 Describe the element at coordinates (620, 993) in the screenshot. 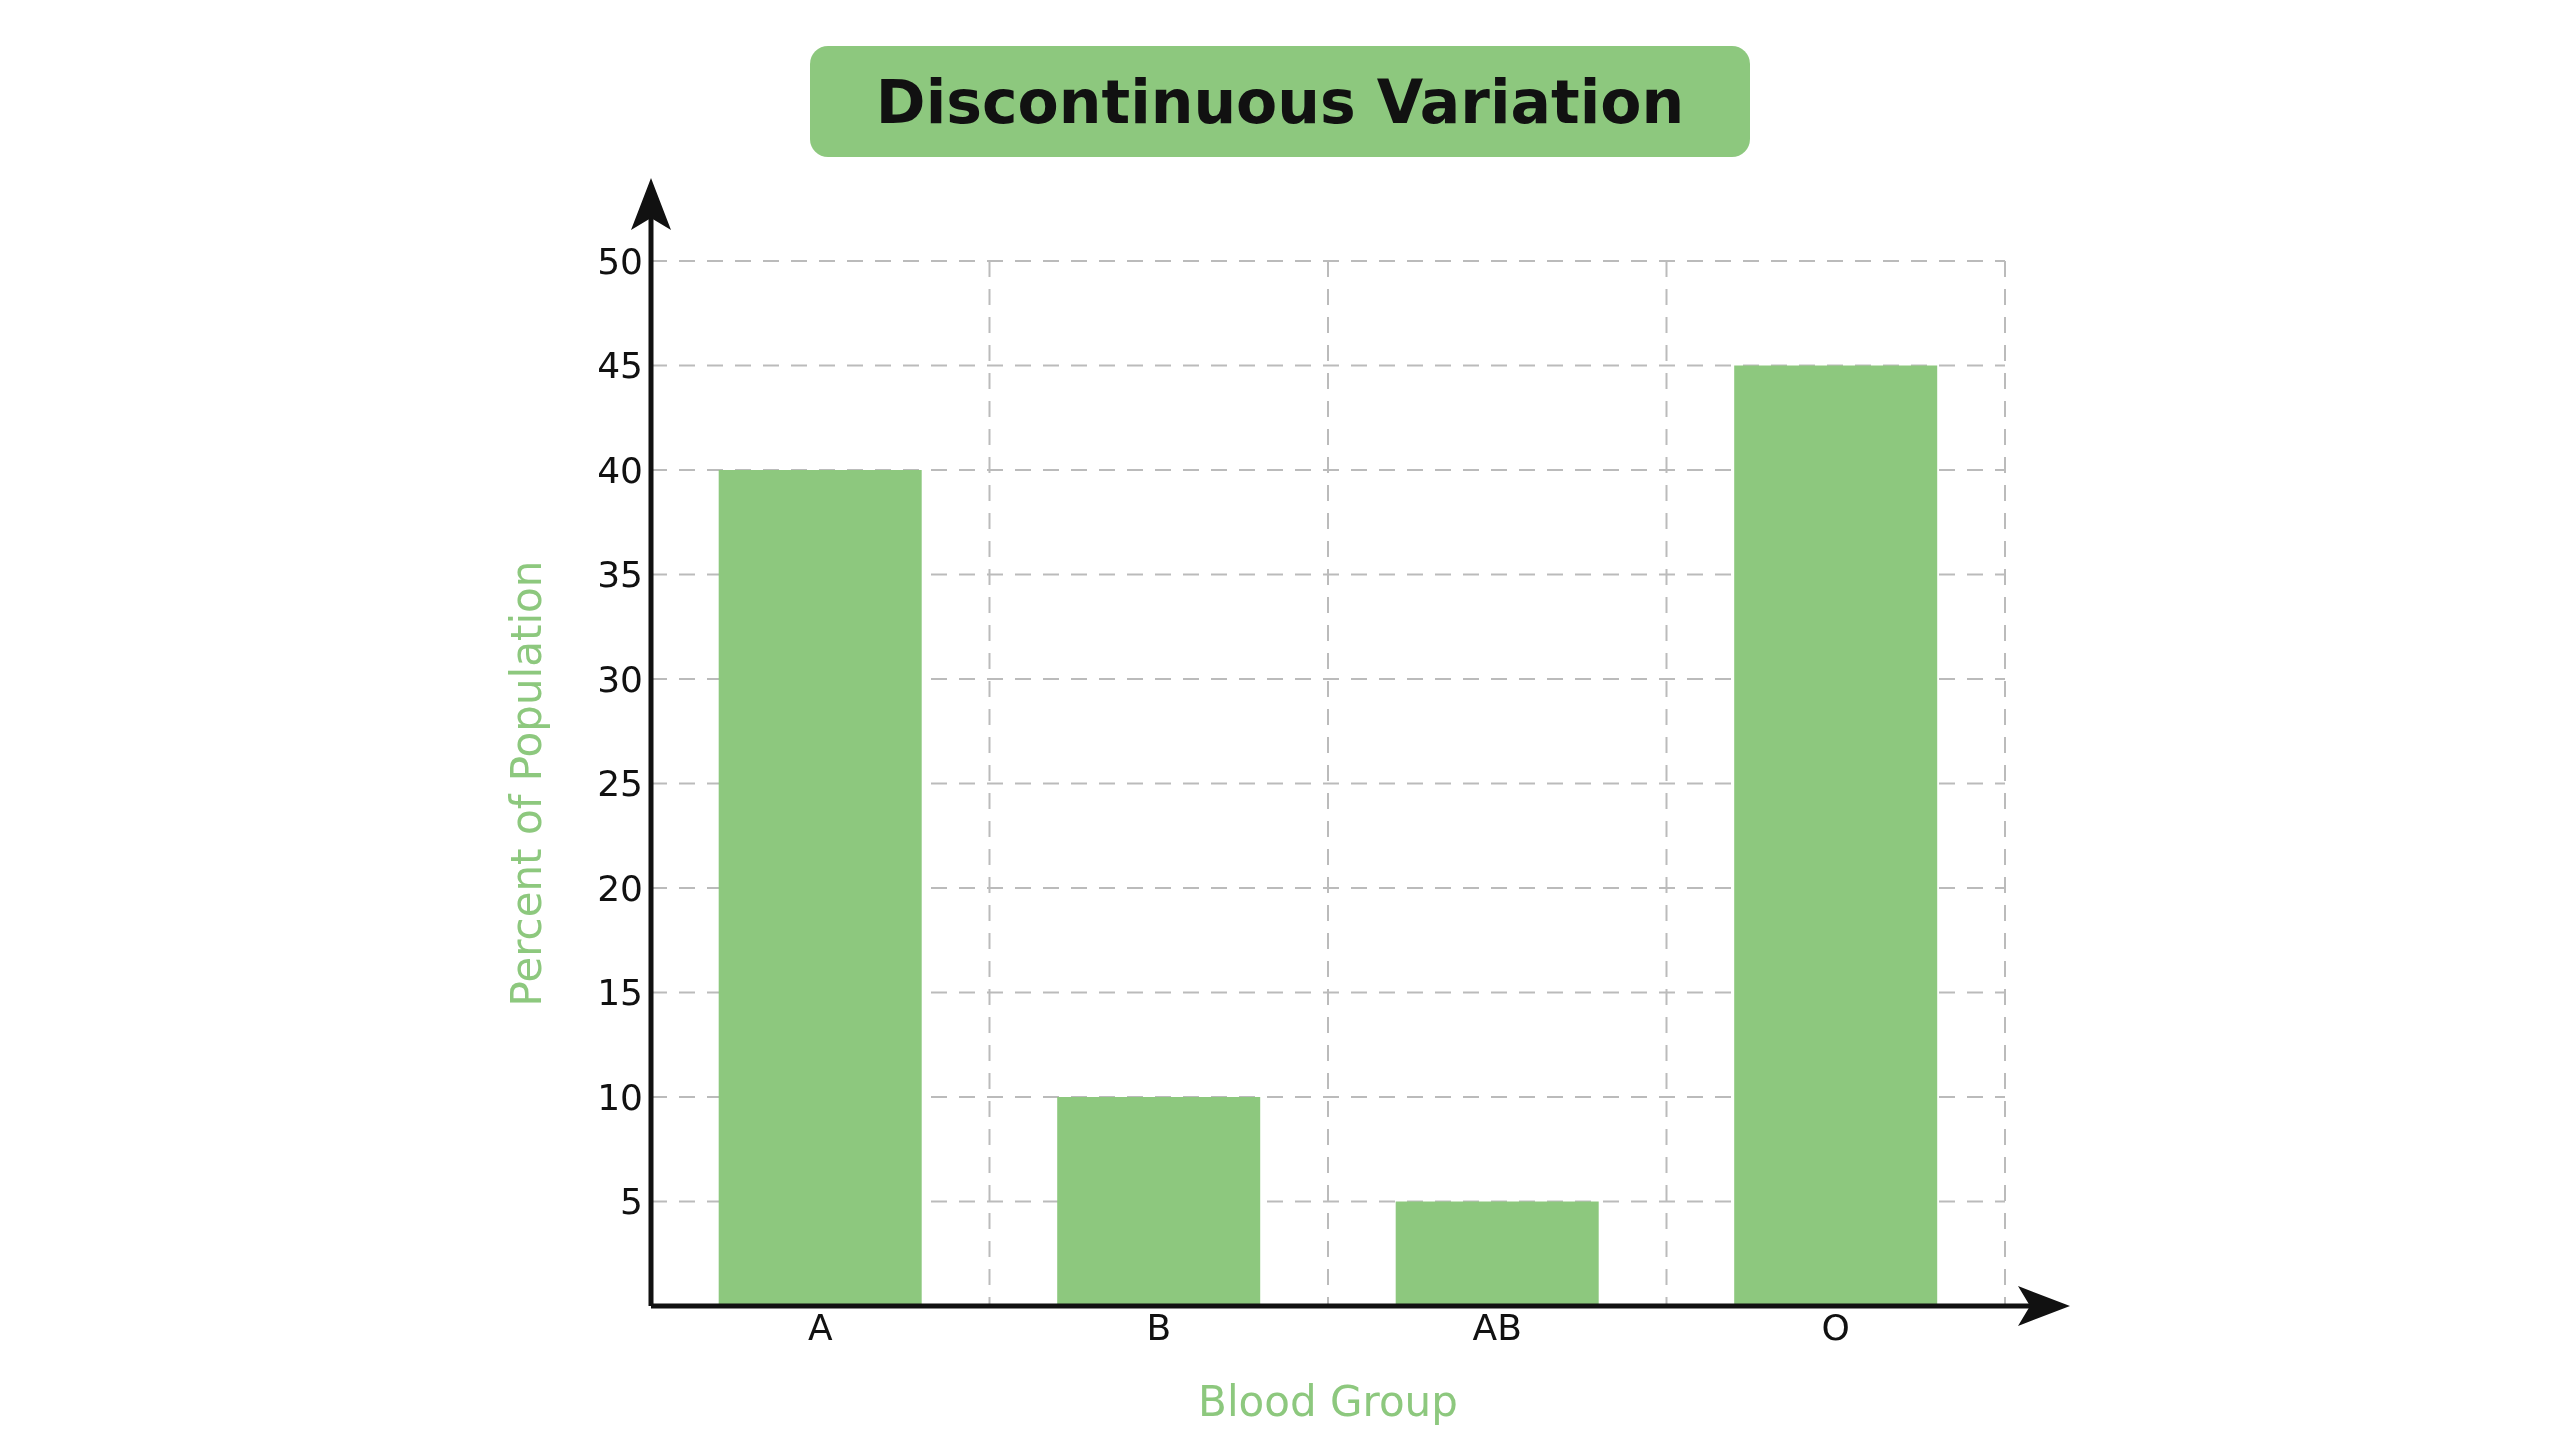

I see `y-tick-label: 15` at that location.